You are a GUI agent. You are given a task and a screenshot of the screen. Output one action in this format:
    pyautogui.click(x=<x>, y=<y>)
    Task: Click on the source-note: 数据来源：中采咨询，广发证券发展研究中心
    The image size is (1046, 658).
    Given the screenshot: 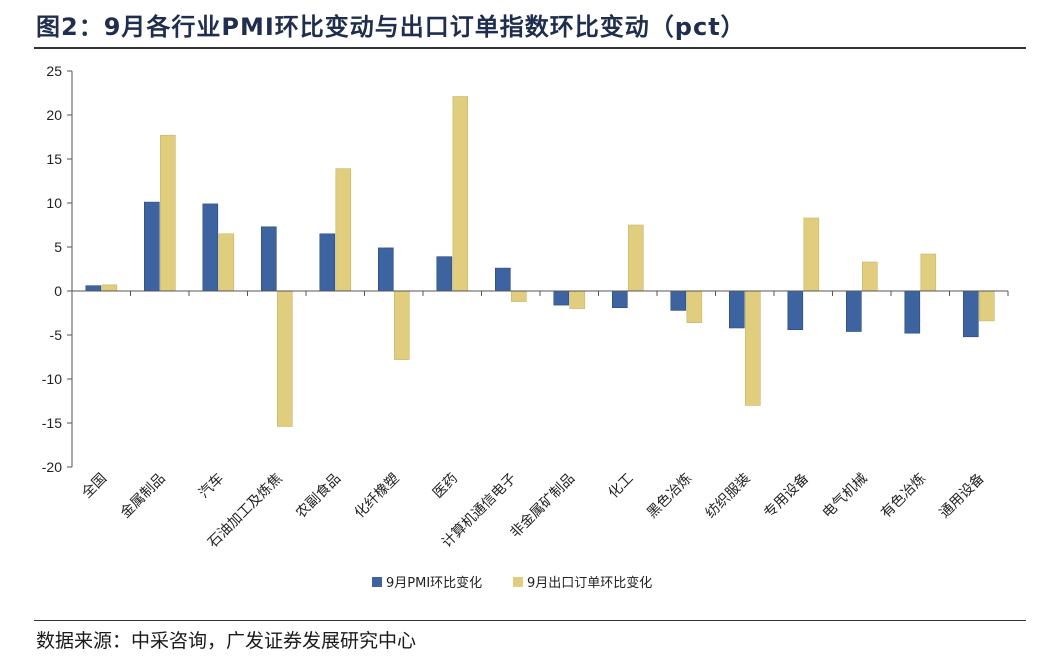 What is the action you would take?
    pyautogui.click(x=226, y=641)
    